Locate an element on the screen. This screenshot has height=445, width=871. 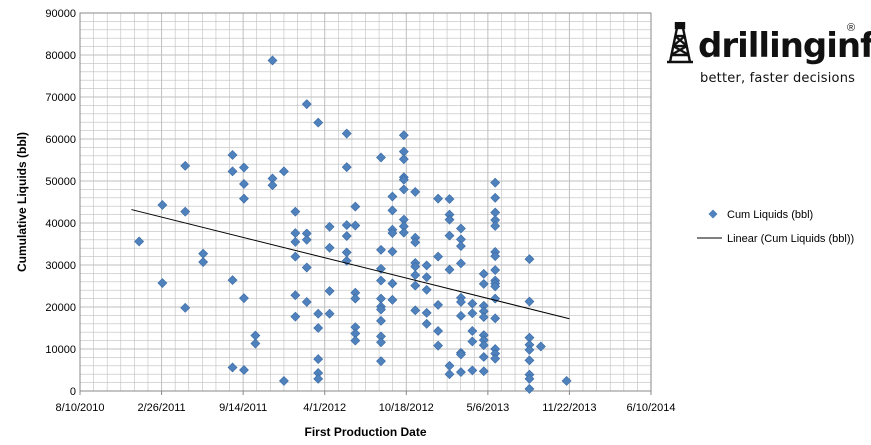
legend-label-cum-liquids: Cum Liquids (bbl) is located at coordinates (770, 215).